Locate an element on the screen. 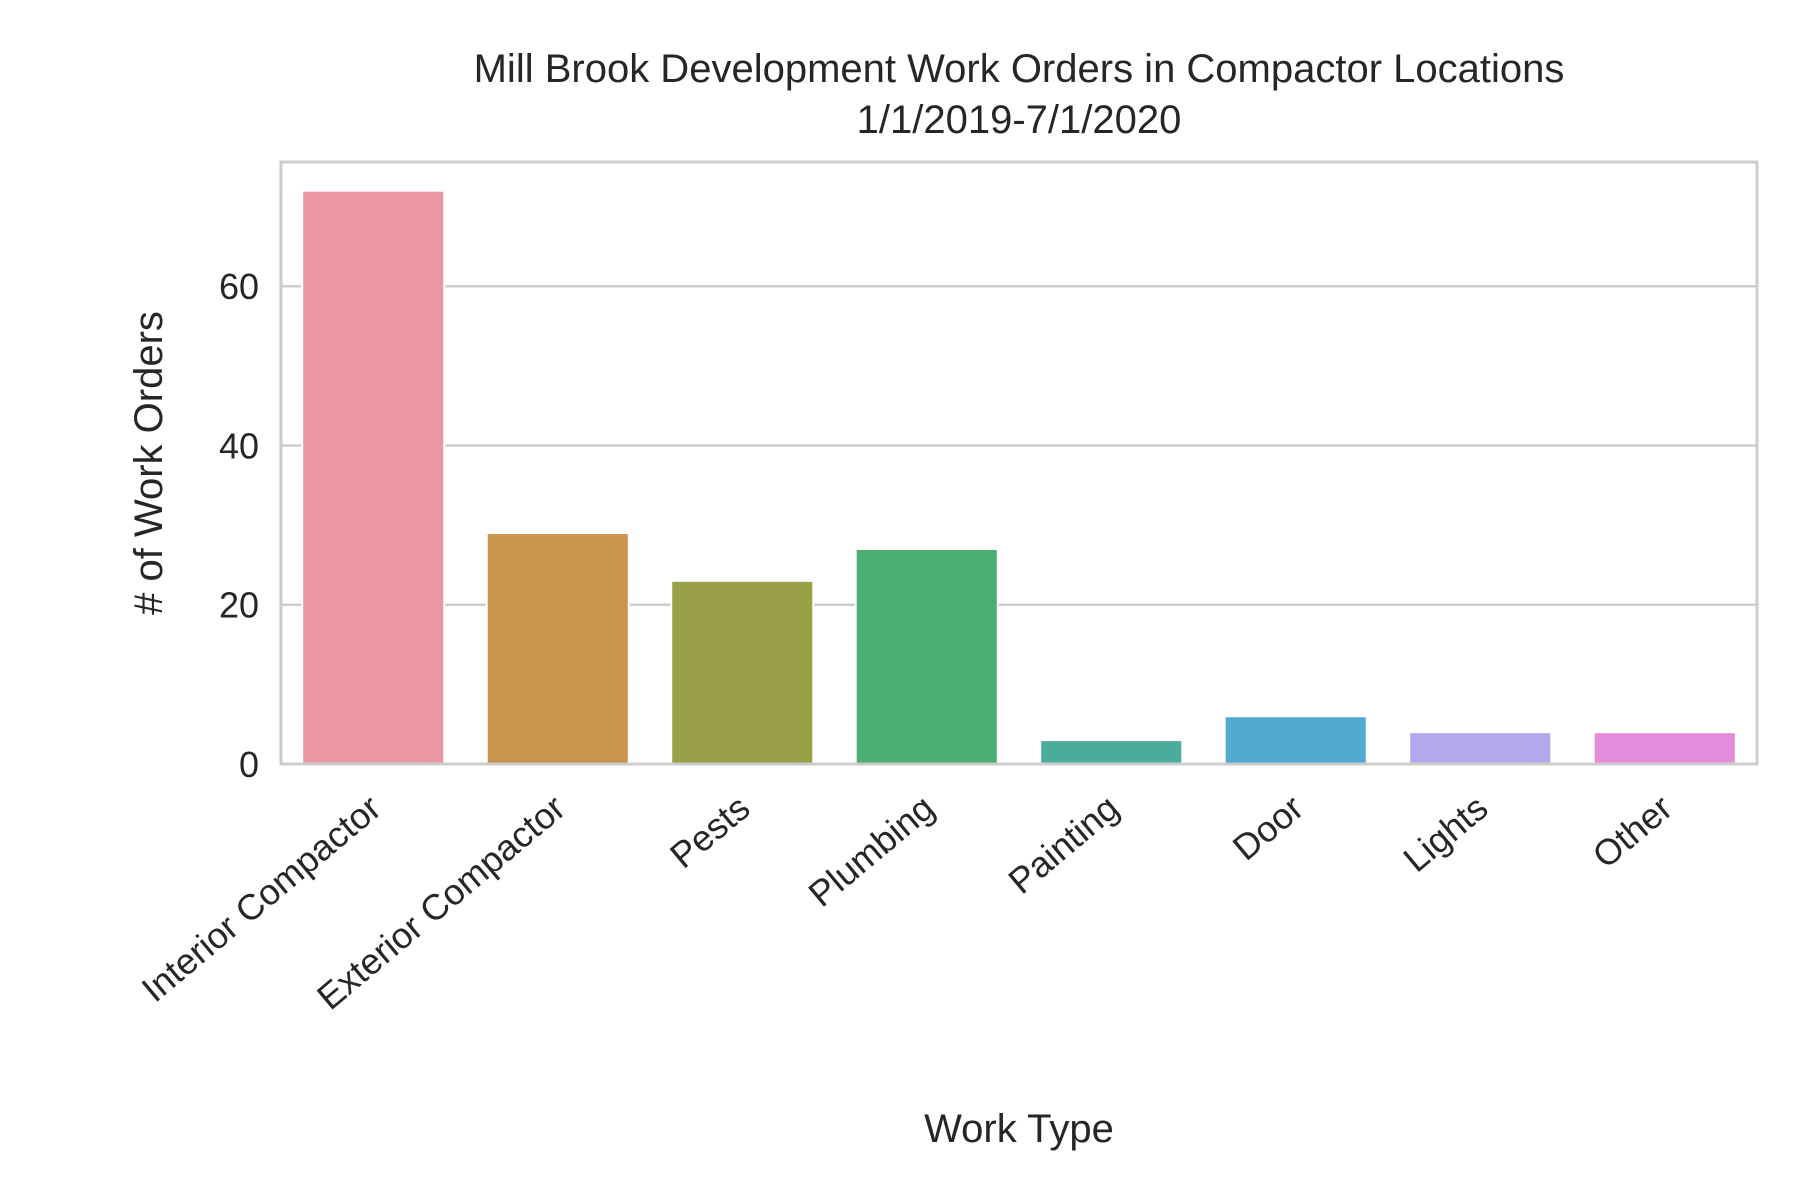 The width and height of the screenshot is (1800, 1200). x-tick-label: Door is located at coordinates (1268, 828).